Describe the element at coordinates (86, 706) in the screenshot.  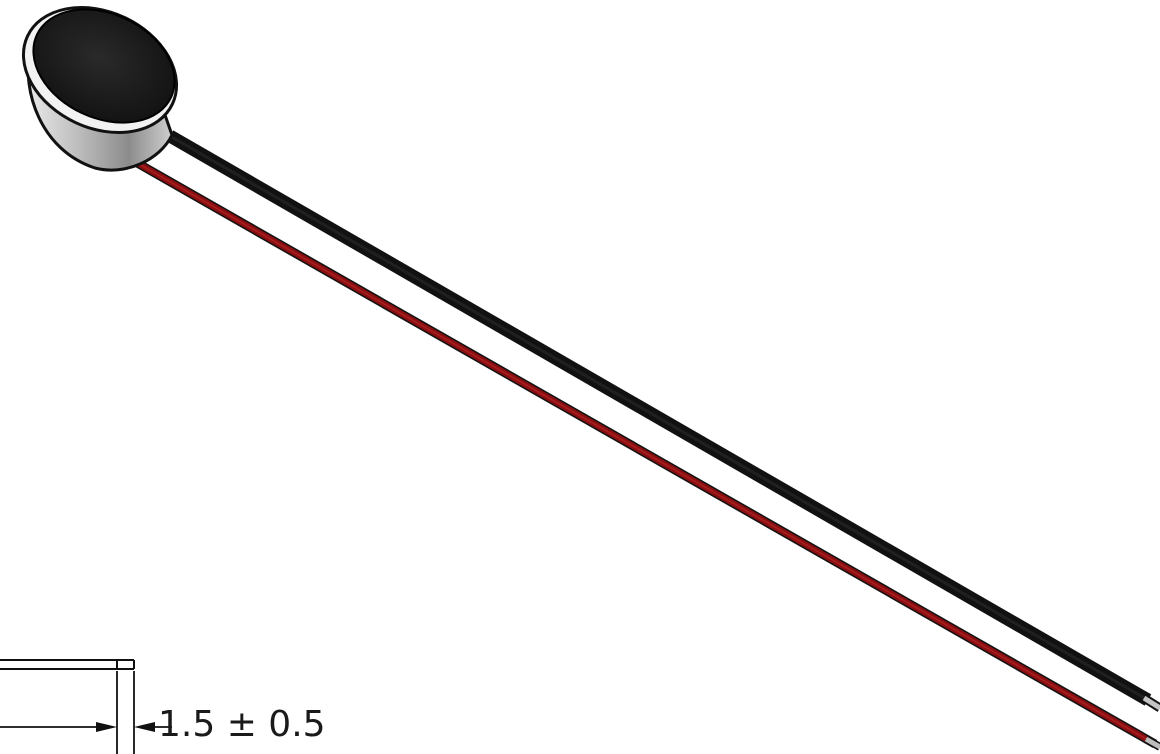
I see `dimension-detail` at that location.